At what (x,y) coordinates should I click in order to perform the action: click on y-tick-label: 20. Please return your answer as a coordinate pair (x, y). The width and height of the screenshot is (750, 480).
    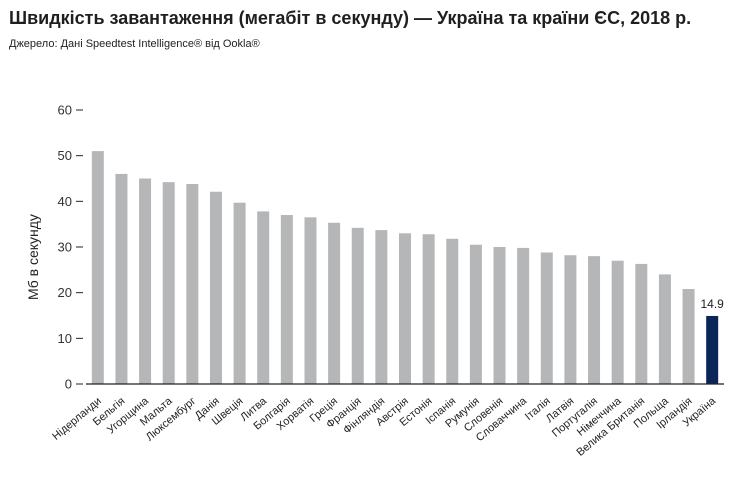
    Looking at the image, I should click on (65, 292).